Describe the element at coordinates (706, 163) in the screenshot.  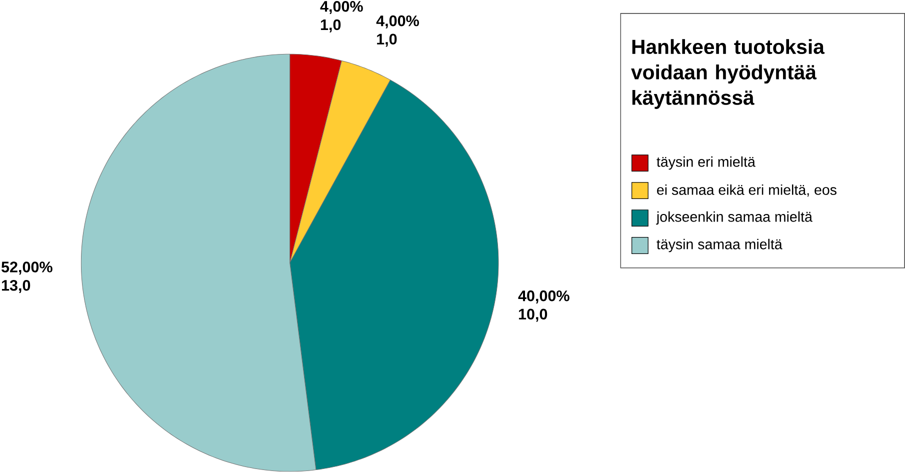
I see `legend-label: täysin eri mieltä` at that location.